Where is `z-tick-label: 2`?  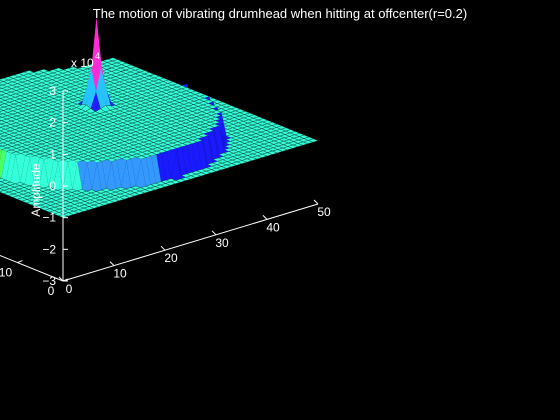 z-tick-label: 2 is located at coordinates (52, 123).